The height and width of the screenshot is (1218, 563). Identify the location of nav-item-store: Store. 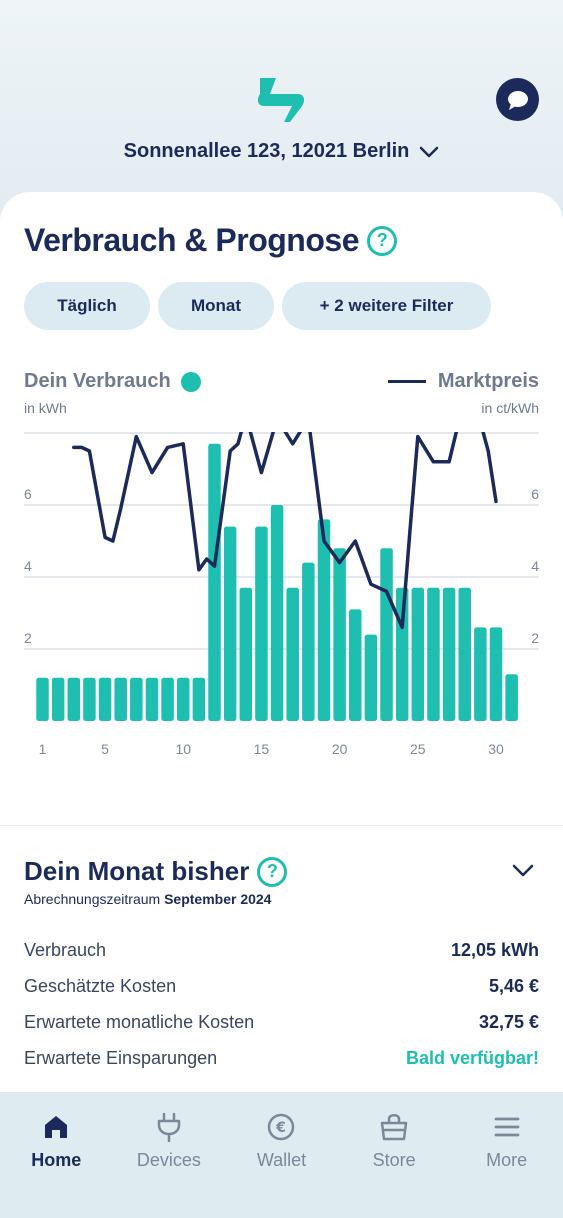
(394, 1155).